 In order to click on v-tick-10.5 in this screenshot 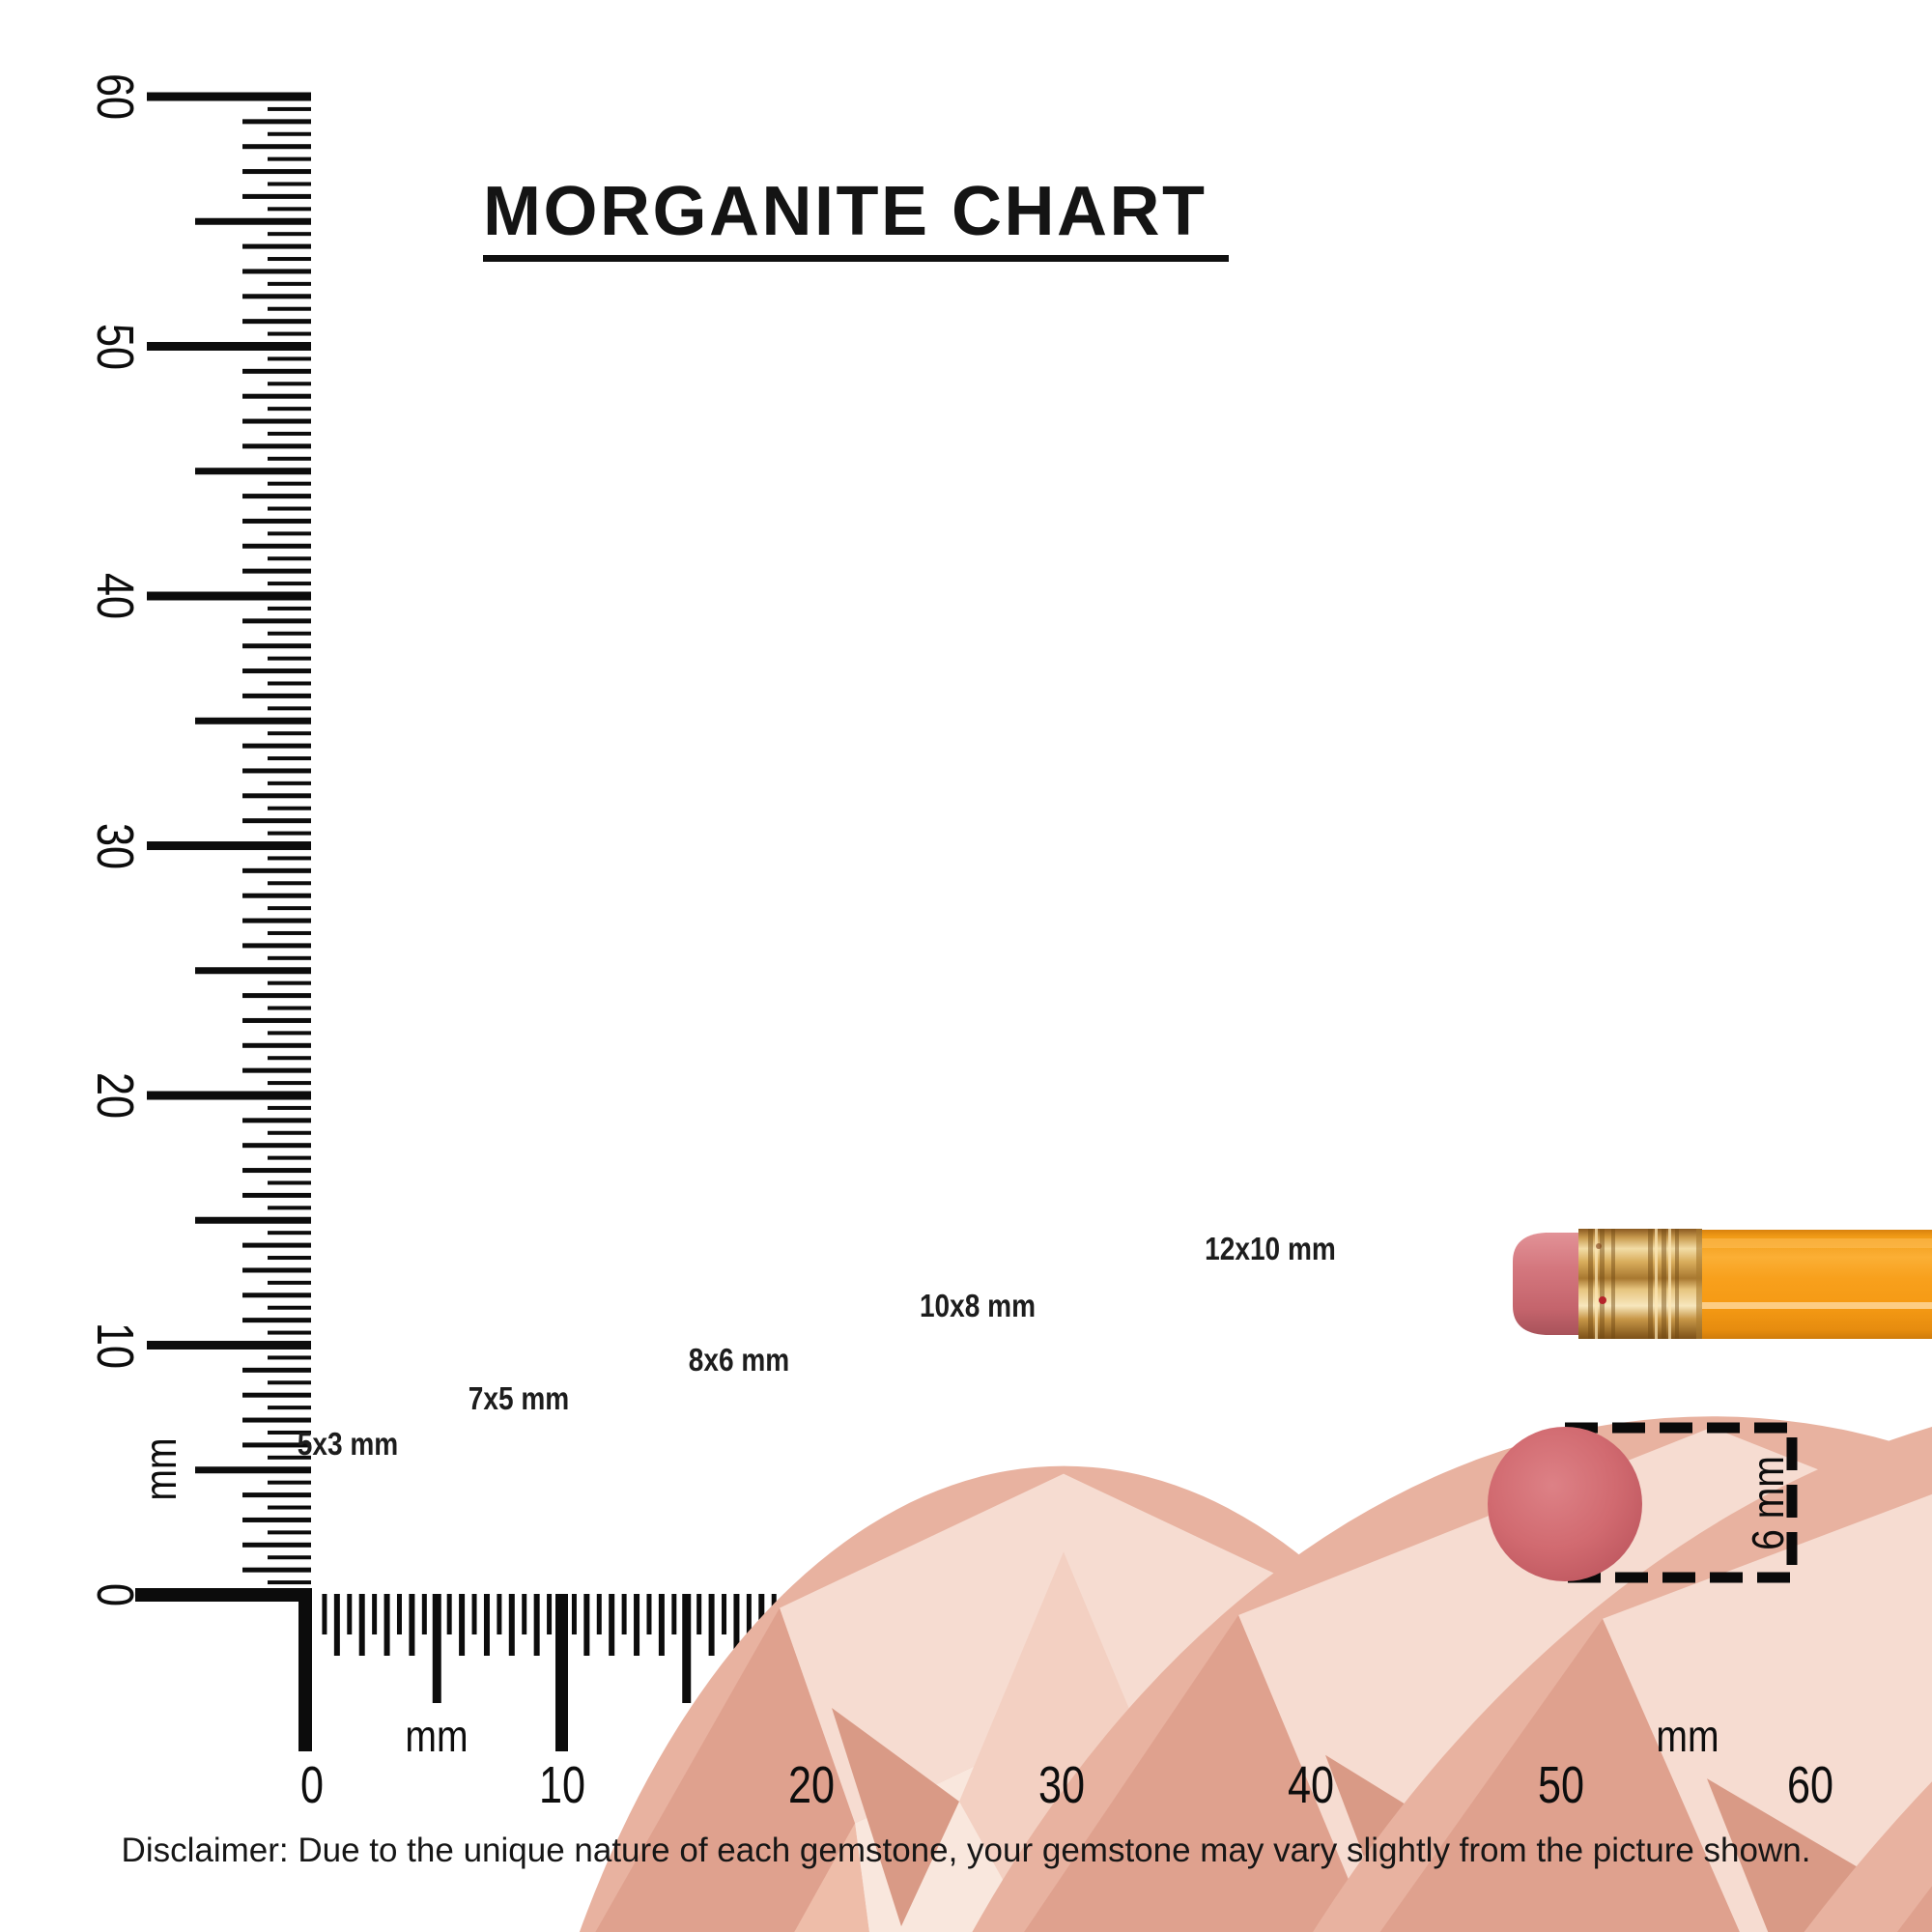, I will do `click(289, 1332)`.